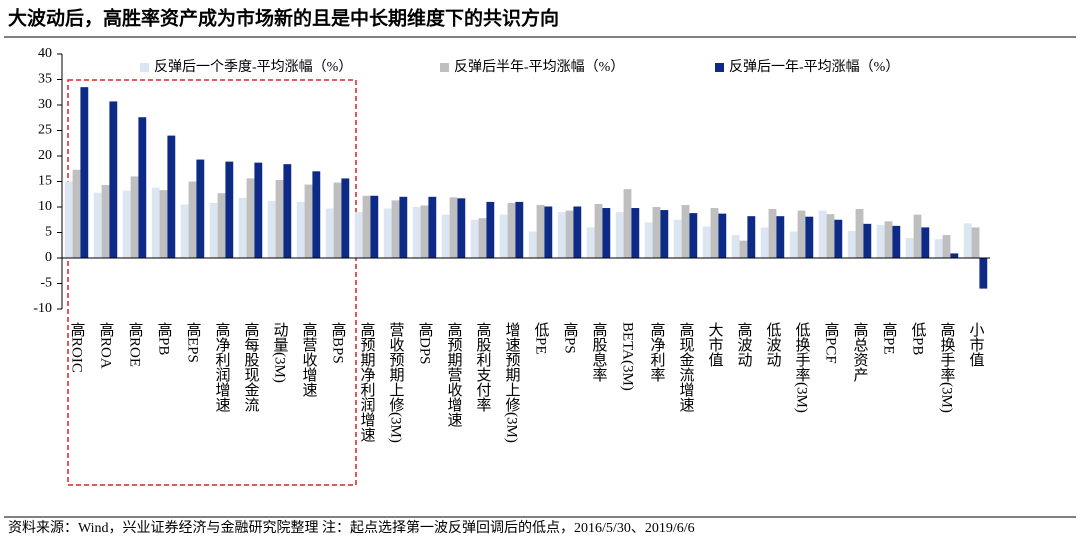 The height and width of the screenshot is (540, 1080). What do you see at coordinates (396, 382) in the screenshot?
I see `x-tick-label: 营收预期上修(3M)` at bounding box center [396, 382].